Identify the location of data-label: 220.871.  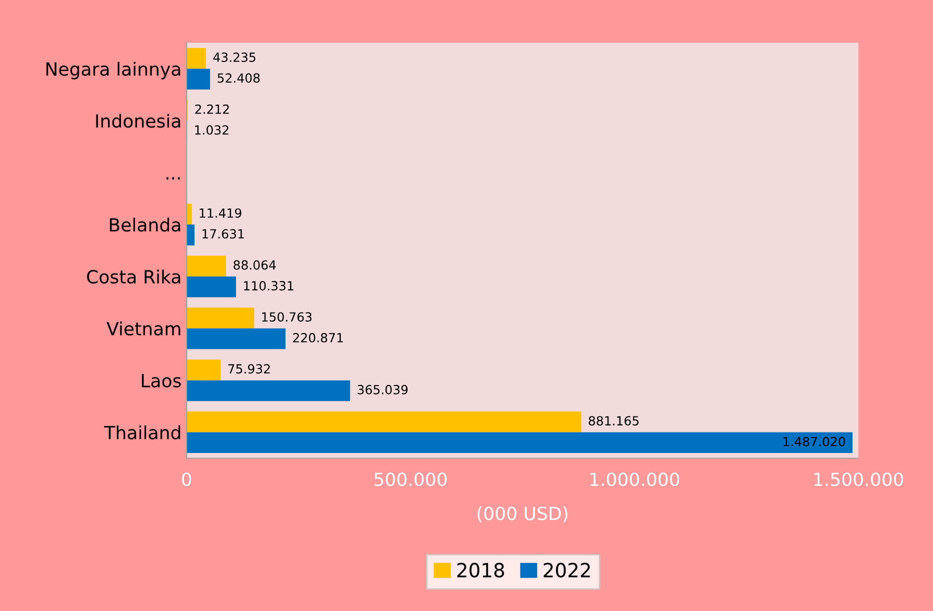
(318, 337).